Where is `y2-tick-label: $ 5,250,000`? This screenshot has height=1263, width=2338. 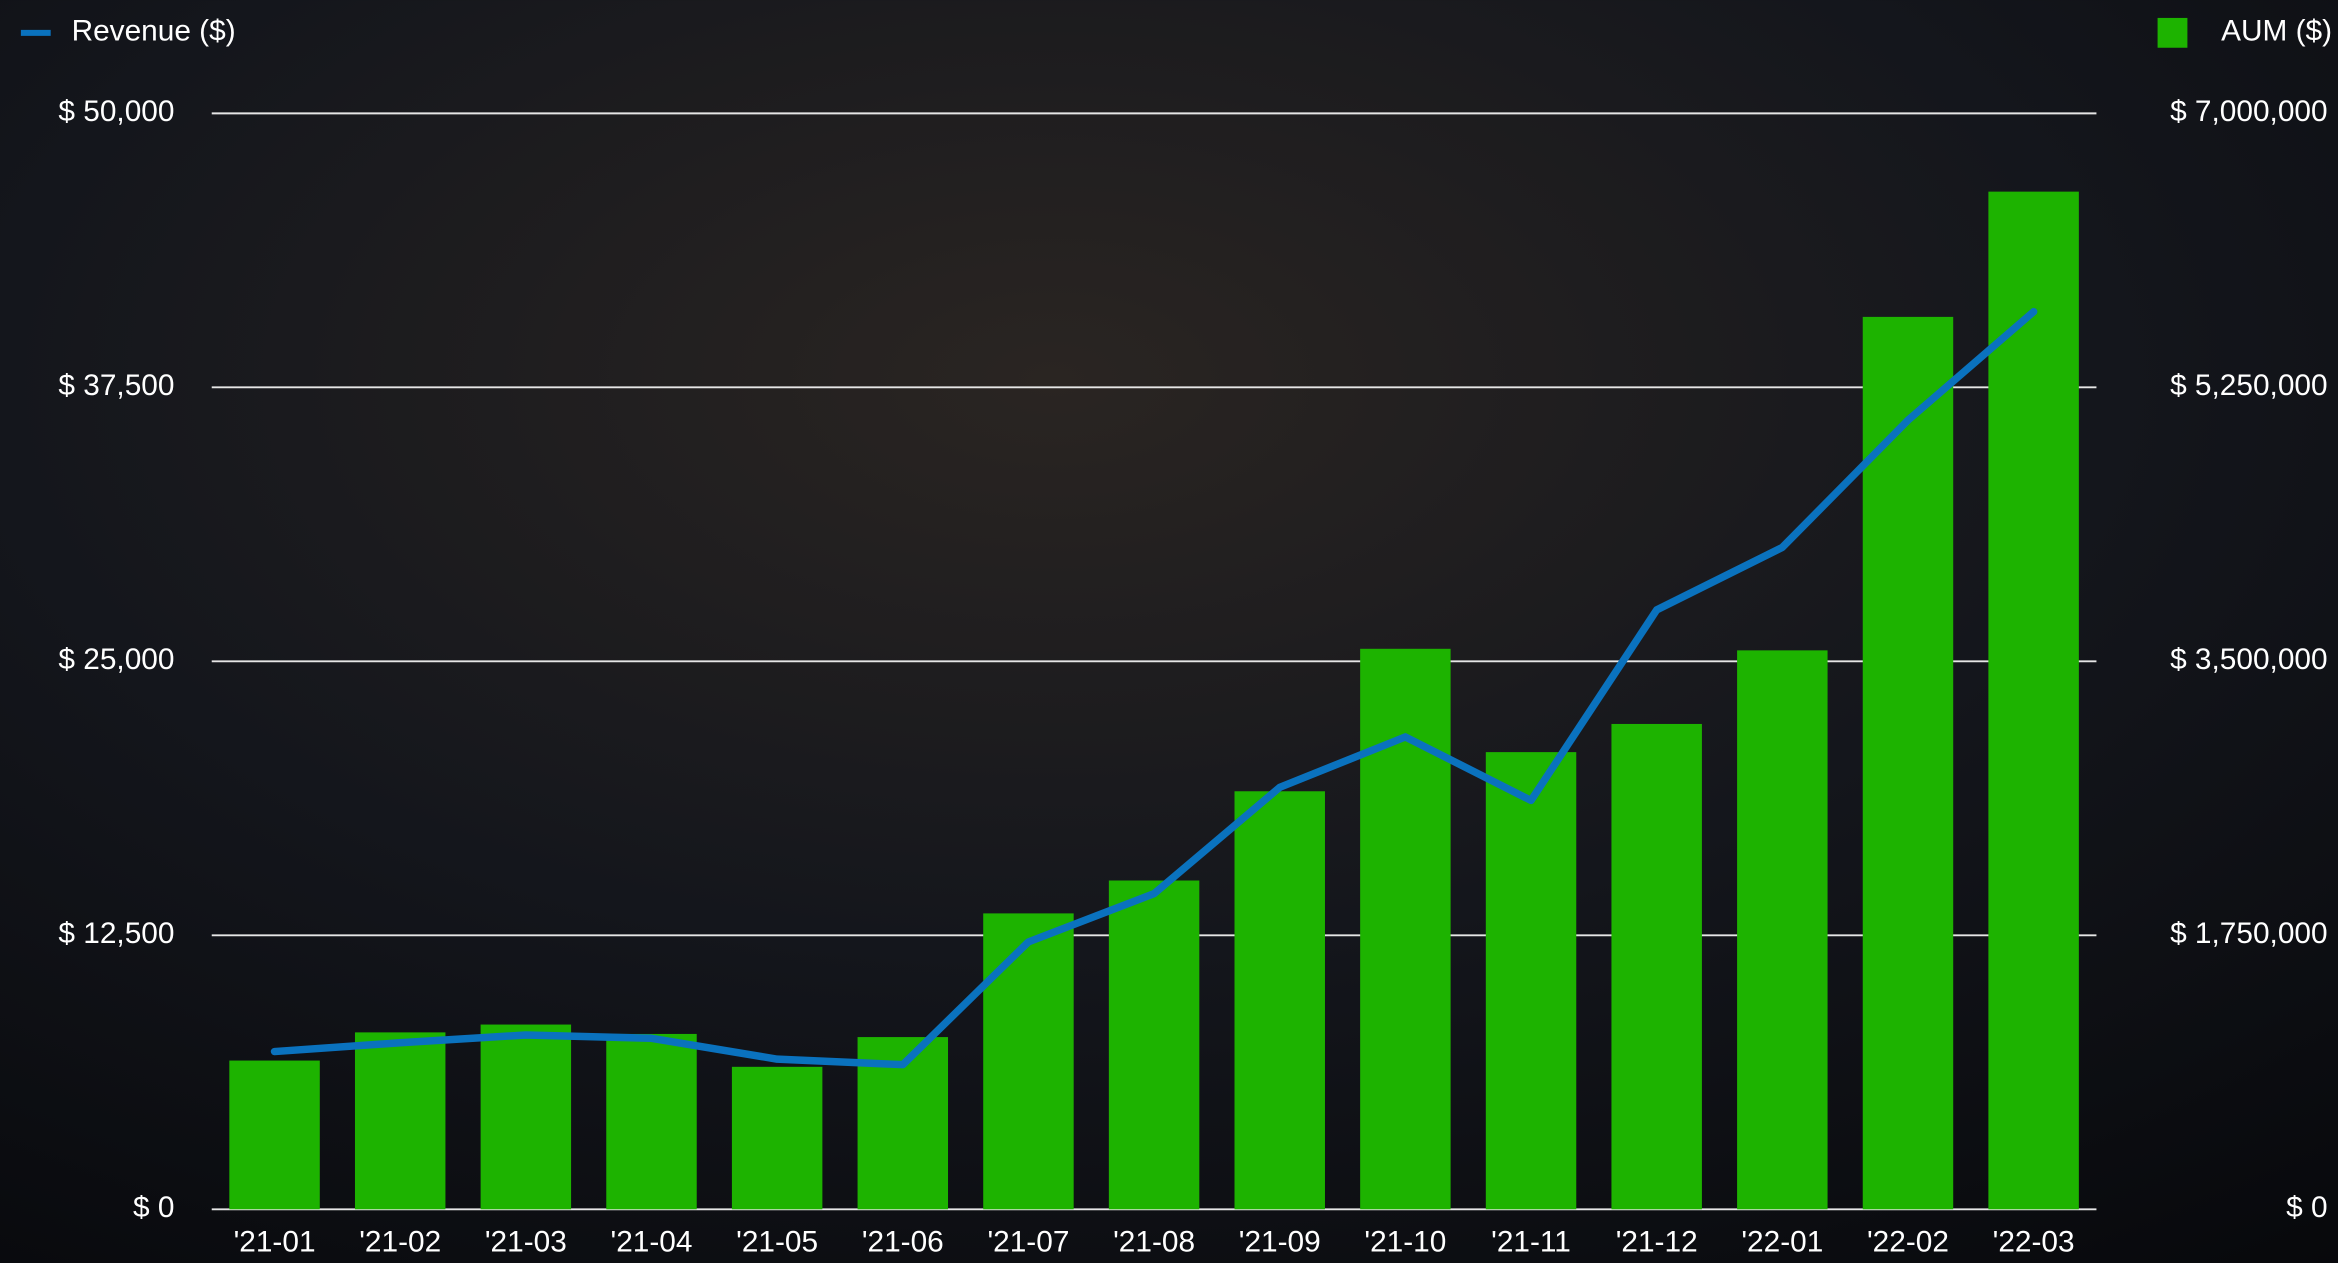
y2-tick-label: $ 5,250,000 is located at coordinates (2249, 385).